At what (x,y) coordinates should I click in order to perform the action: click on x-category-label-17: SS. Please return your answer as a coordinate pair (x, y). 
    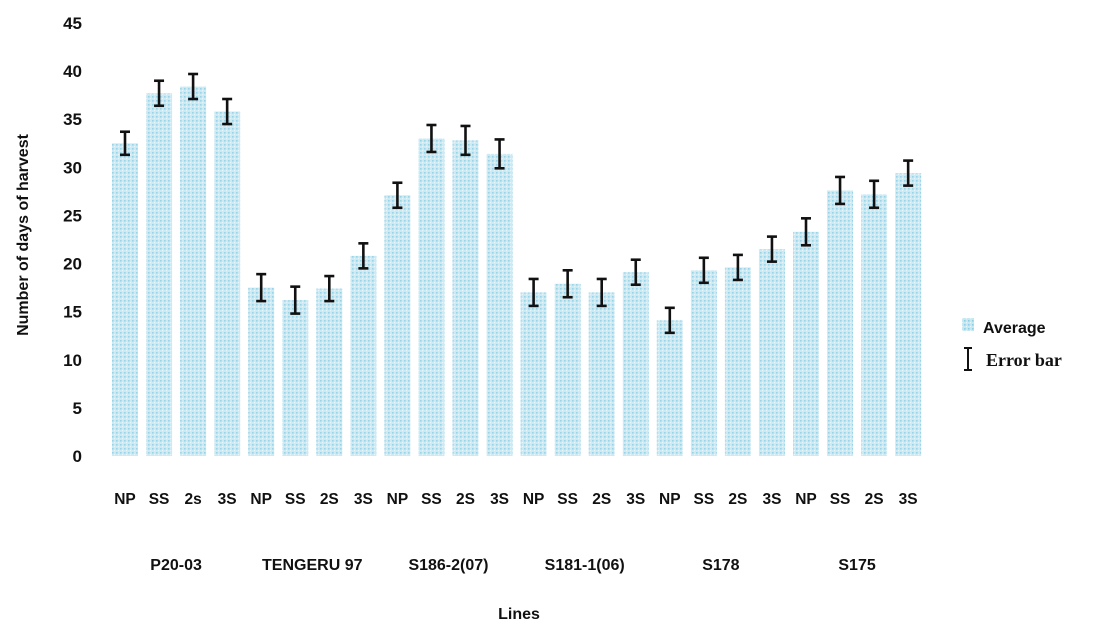
    Looking at the image, I should click on (704, 499).